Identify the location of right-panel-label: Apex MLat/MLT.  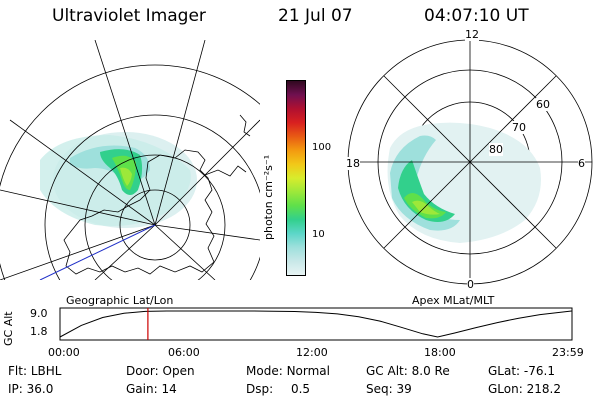
(453, 300).